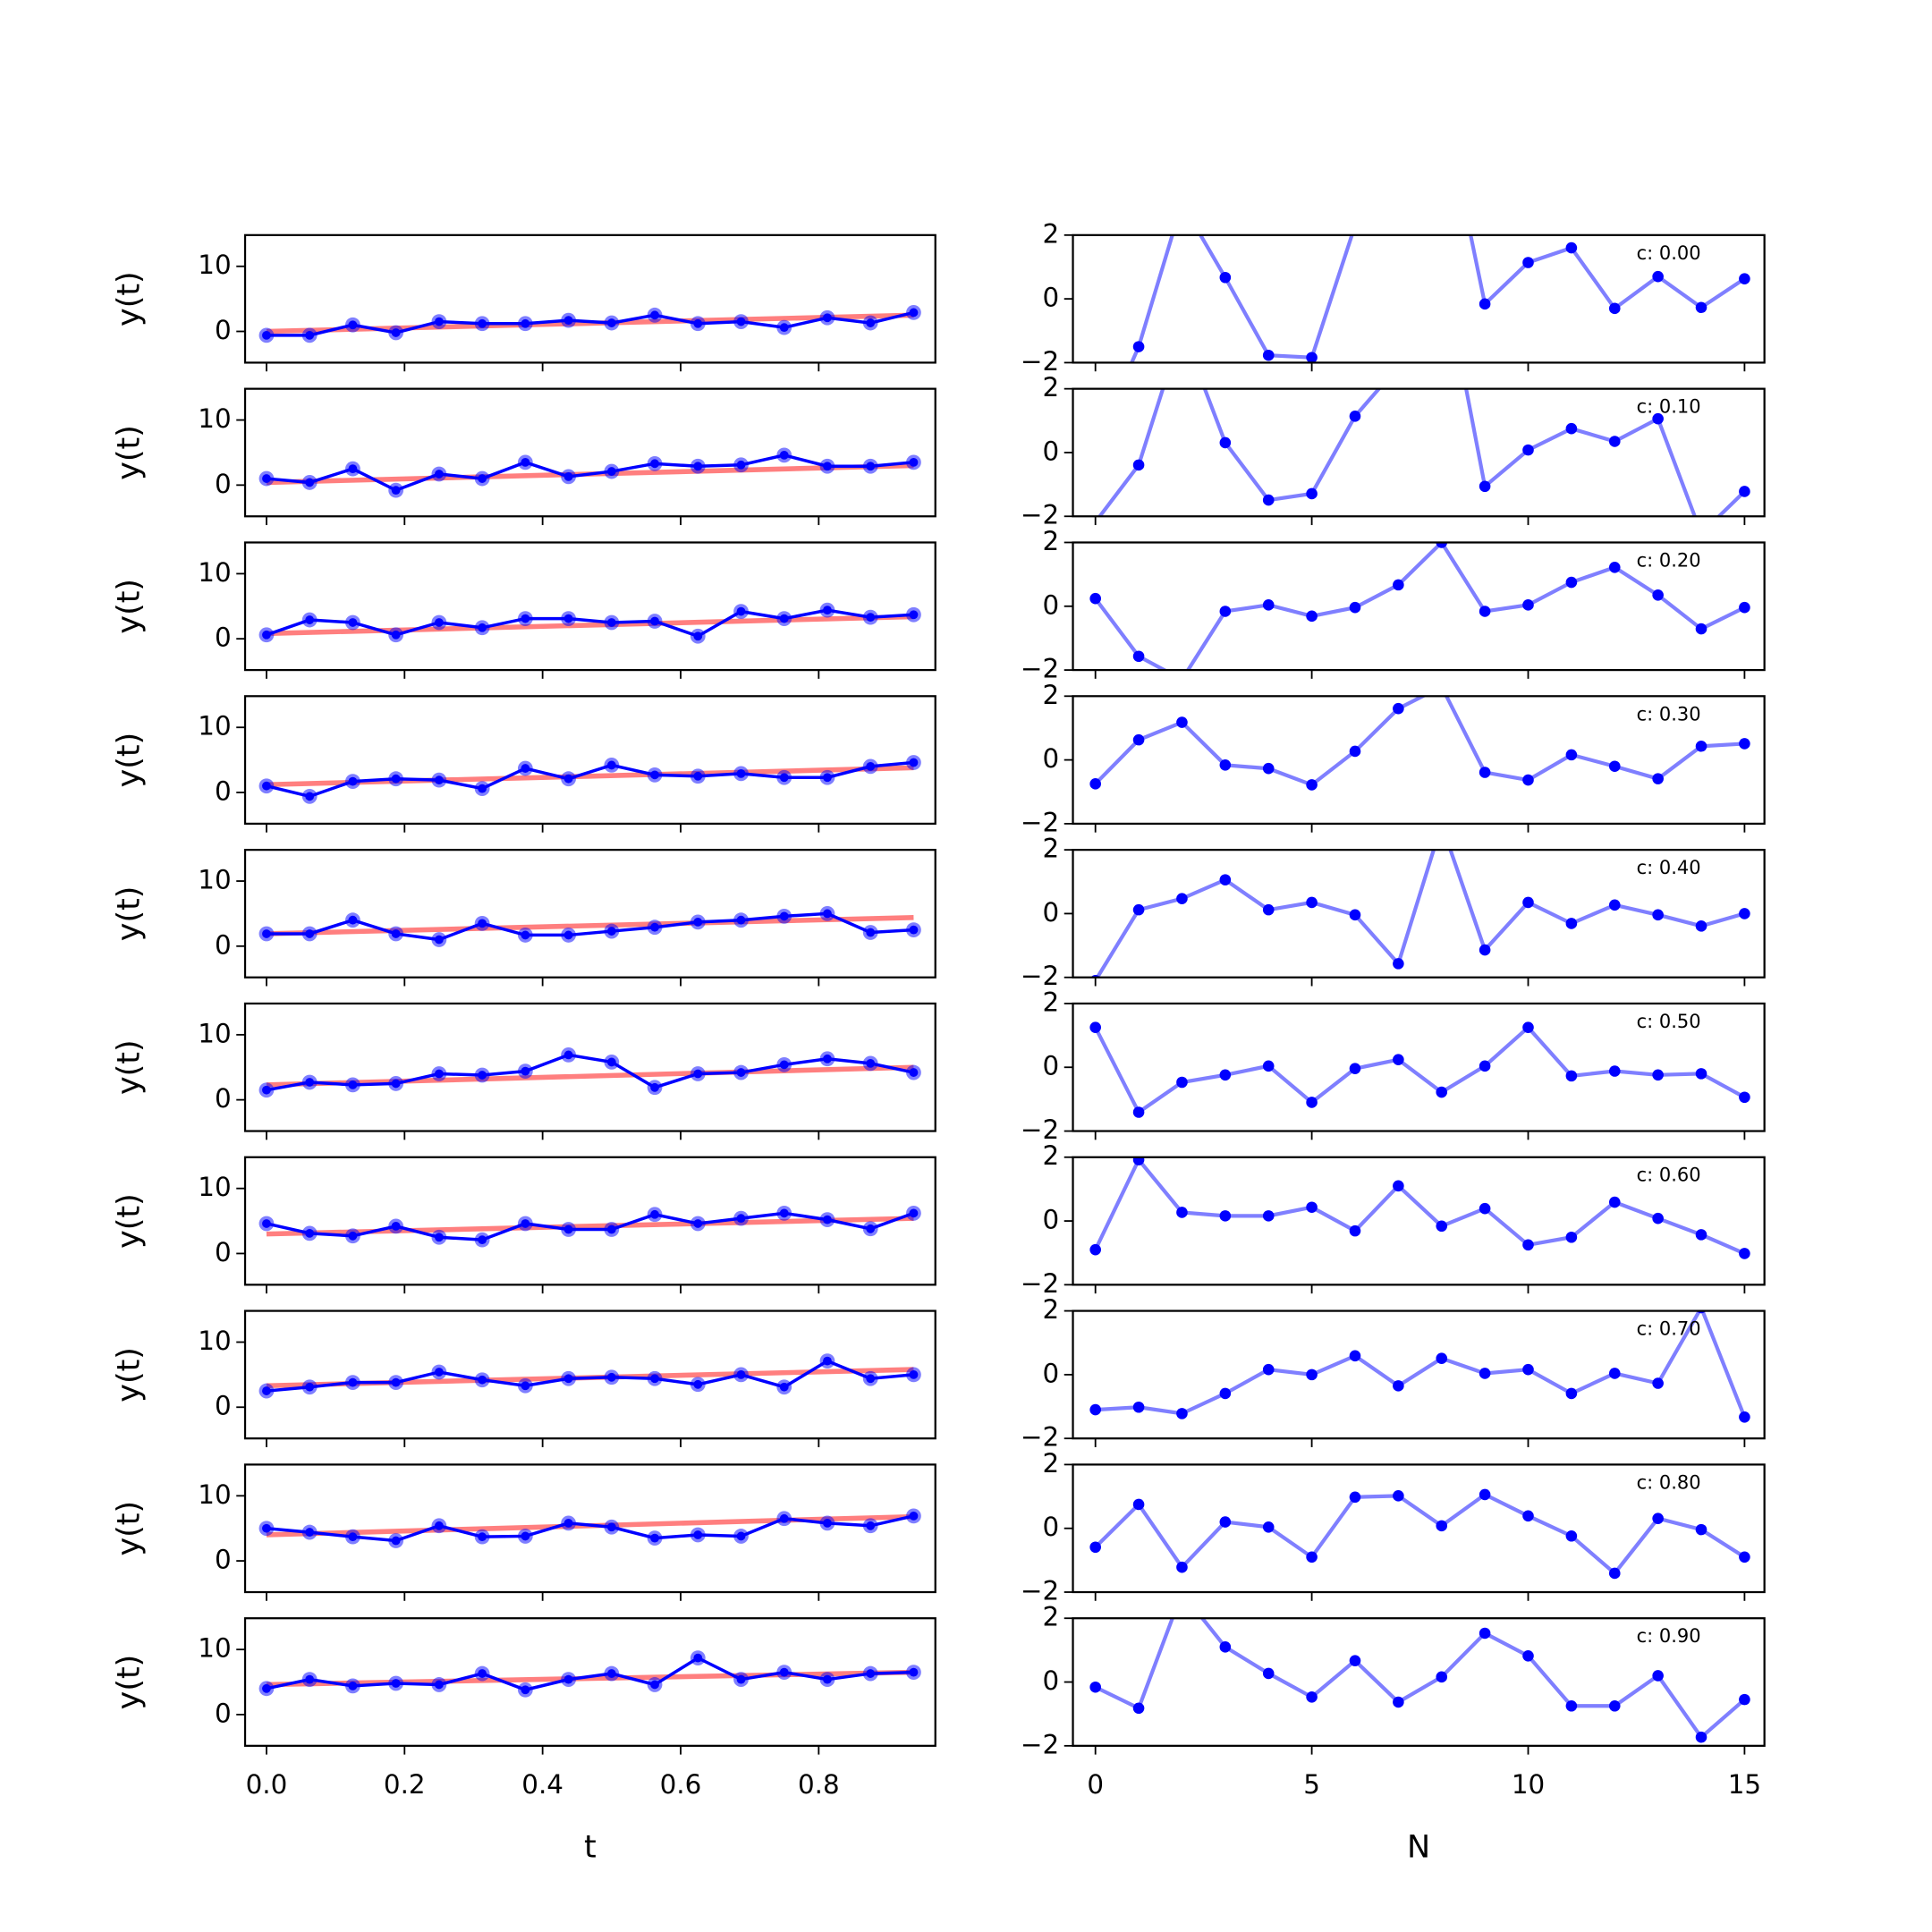 This screenshot has height=1932, width=1932. What do you see at coordinates (1744, 1784) in the screenshot?
I see `x-tick-label: 15` at bounding box center [1744, 1784].